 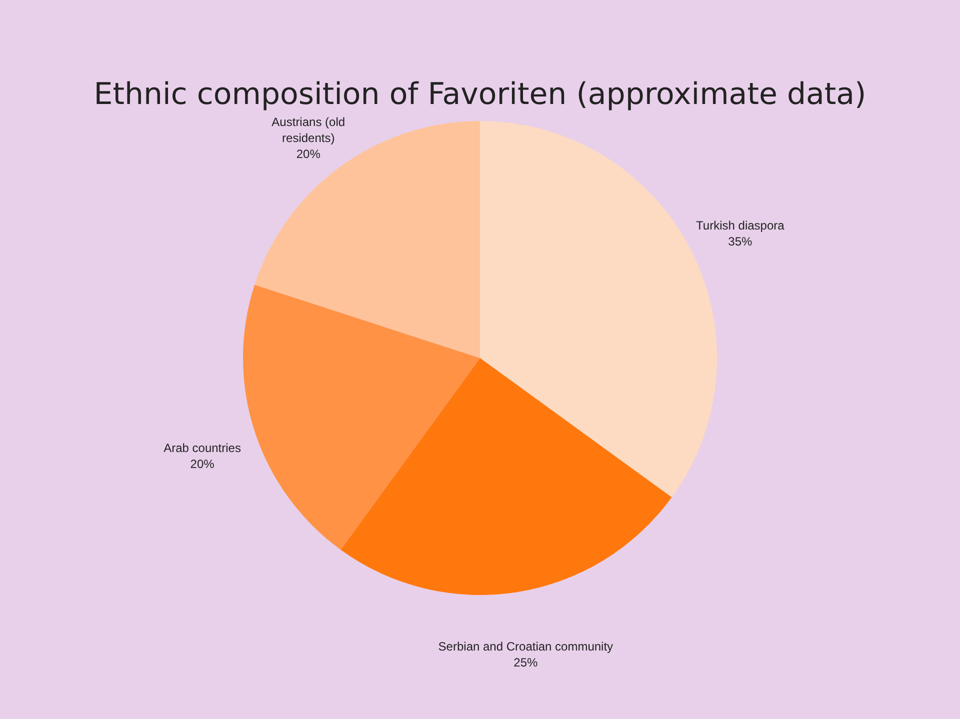 I want to click on data-label: 25%, so click(x=526, y=662).